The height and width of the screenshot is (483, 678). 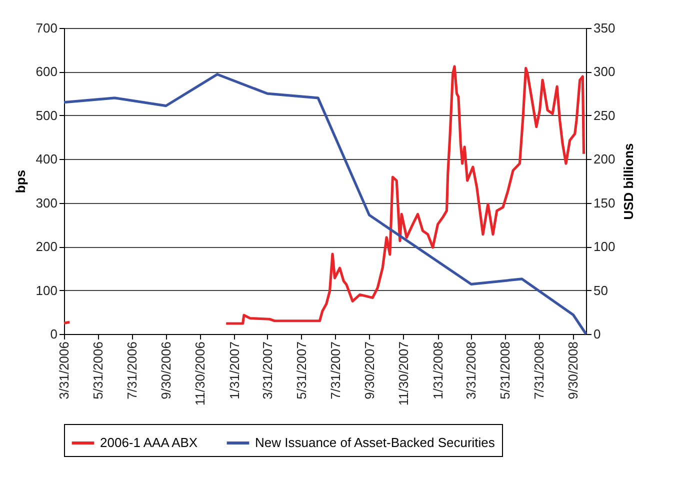 I want to click on x-tick-label: 5/31/2008, so click(x=505, y=371).